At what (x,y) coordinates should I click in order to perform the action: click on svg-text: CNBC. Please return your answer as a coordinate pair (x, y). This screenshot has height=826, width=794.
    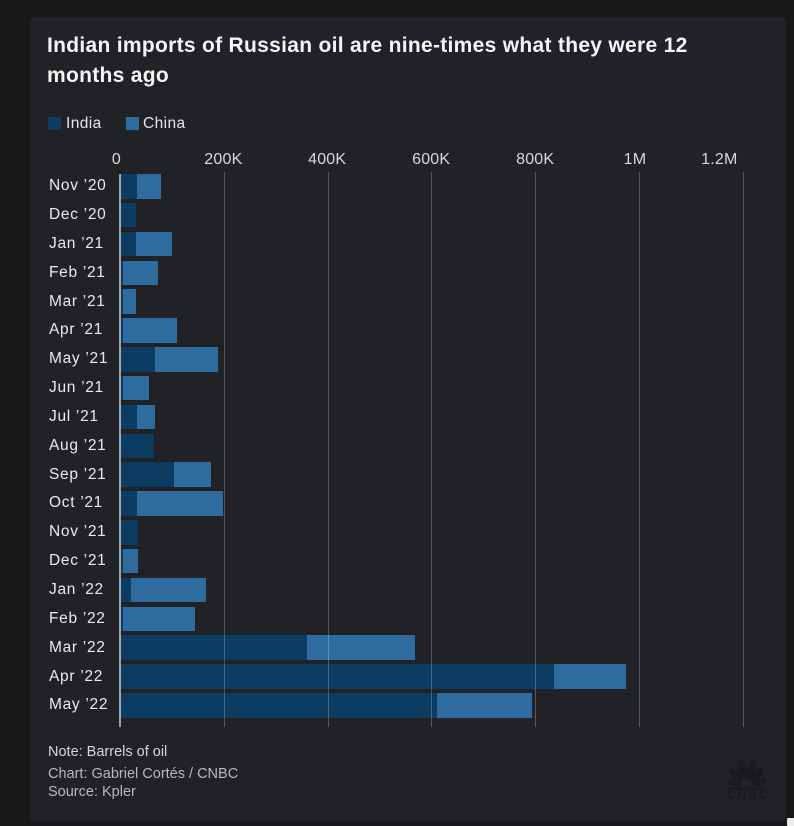
    Looking at the image, I should click on (748, 794).